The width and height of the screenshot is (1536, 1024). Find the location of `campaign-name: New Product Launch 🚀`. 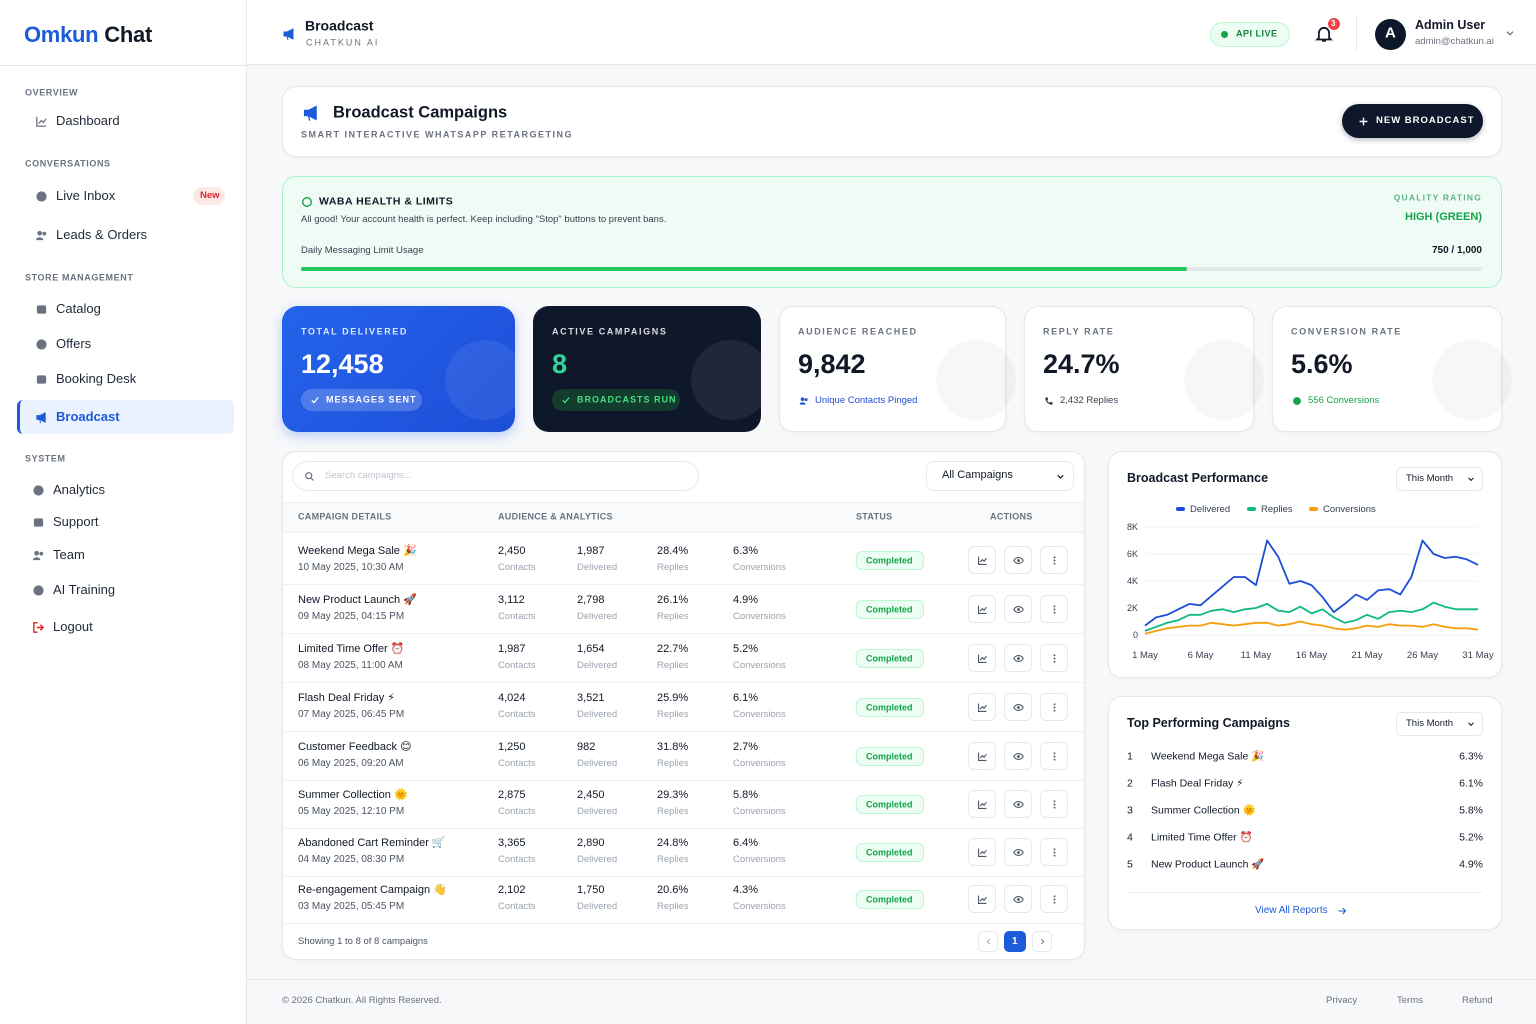

campaign-name: New Product Launch 🚀 is located at coordinates (357, 600).